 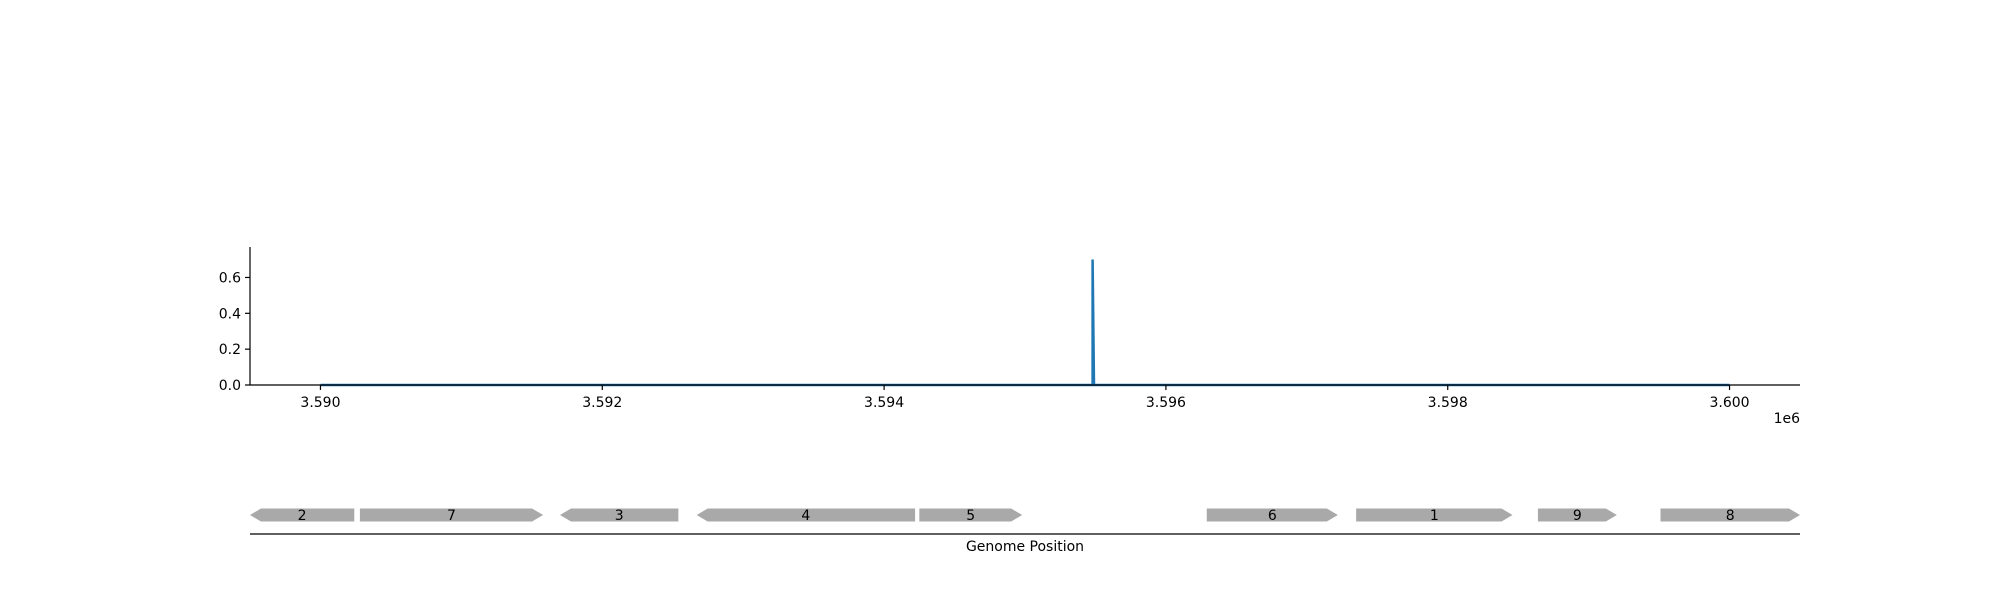 I want to click on gene-label: 1, so click(x=1434, y=516).